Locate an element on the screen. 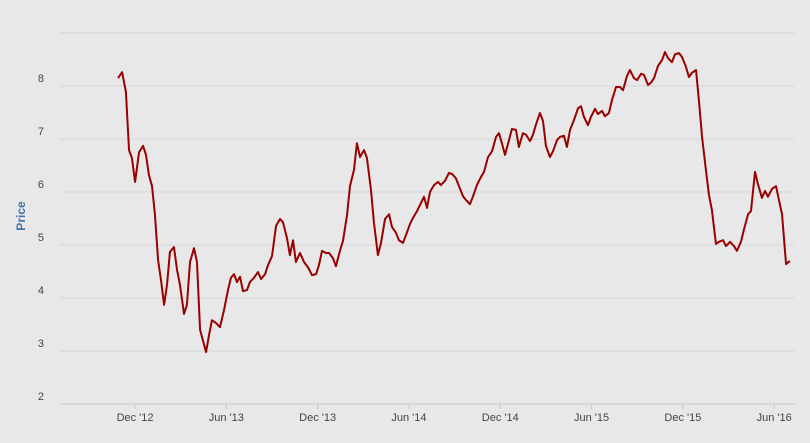  y-tick-label: 3 is located at coordinates (41, 344).